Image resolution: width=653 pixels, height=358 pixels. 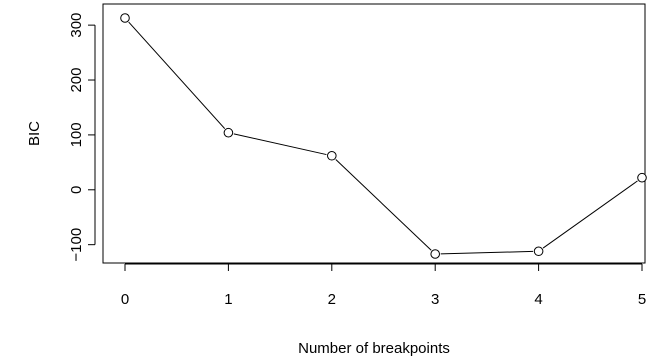 What do you see at coordinates (76, 134) in the screenshot?
I see `y-tick-label: 100` at bounding box center [76, 134].